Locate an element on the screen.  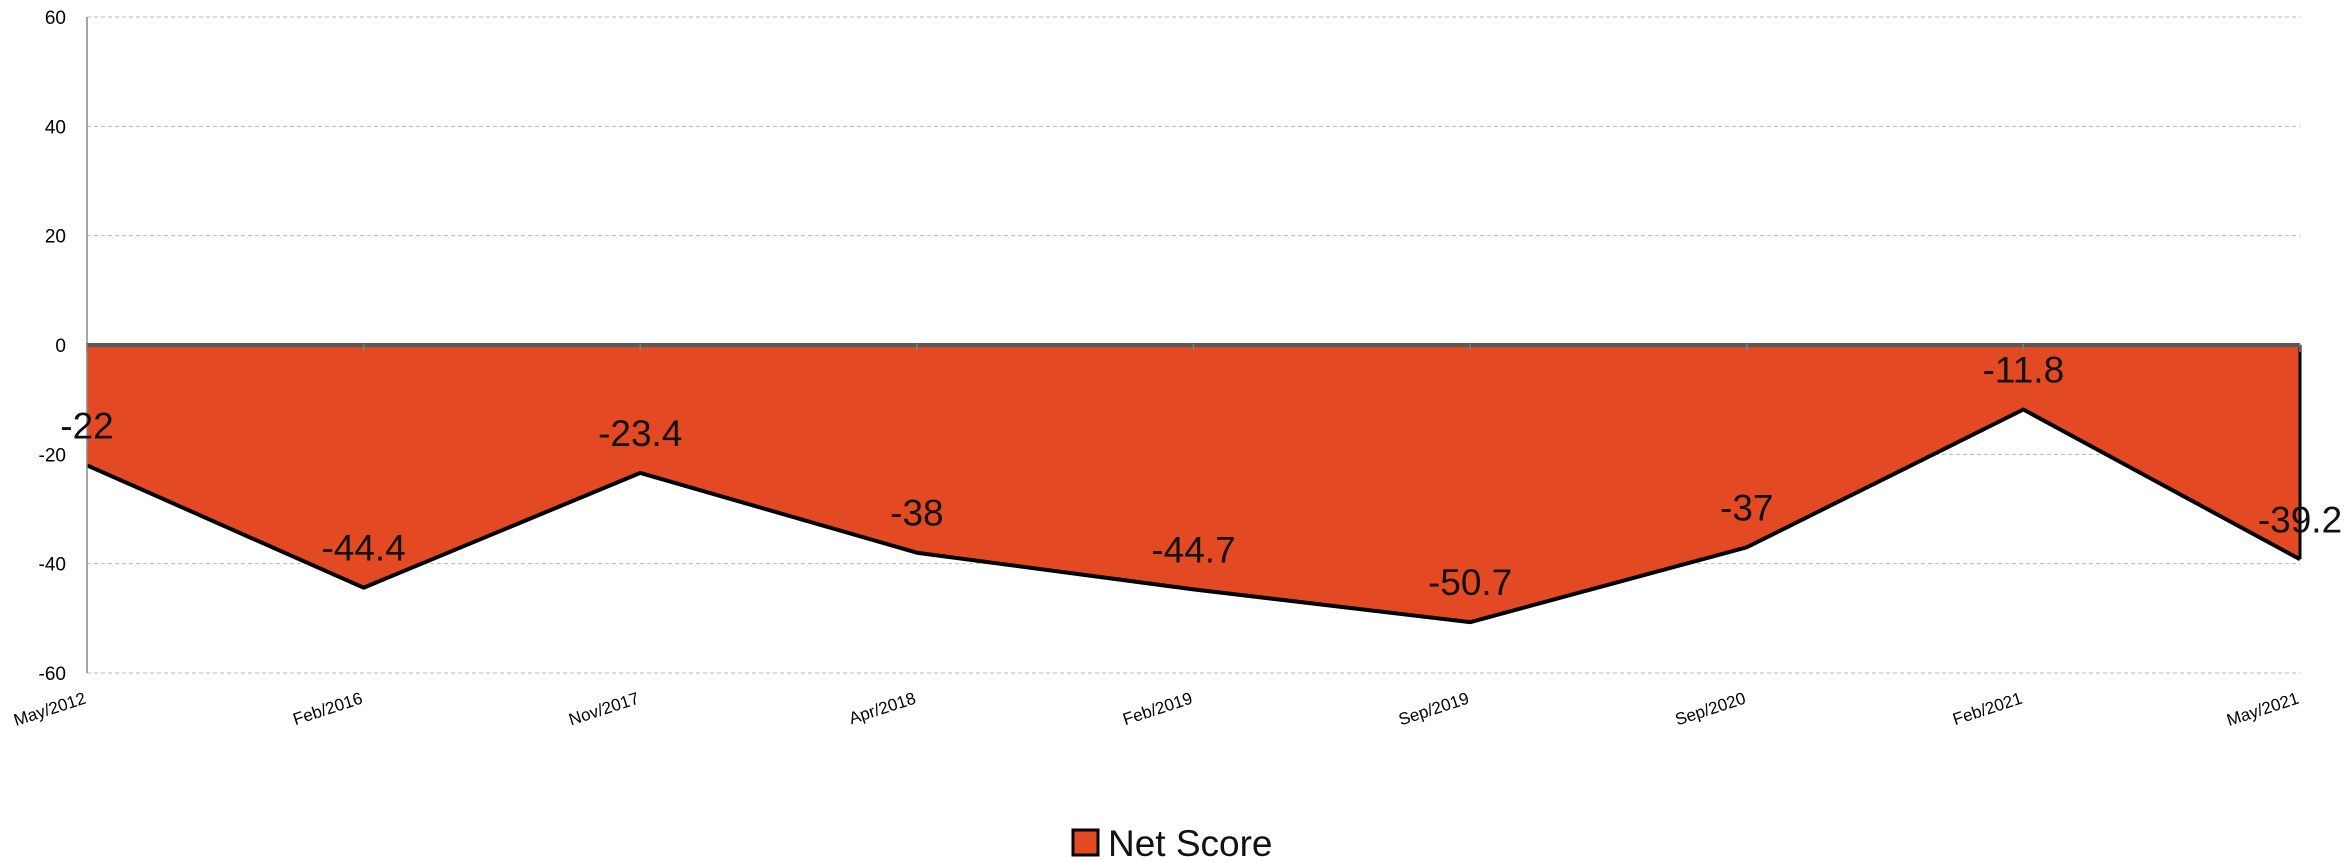
y-tick-label: -20 is located at coordinates (52, 455).